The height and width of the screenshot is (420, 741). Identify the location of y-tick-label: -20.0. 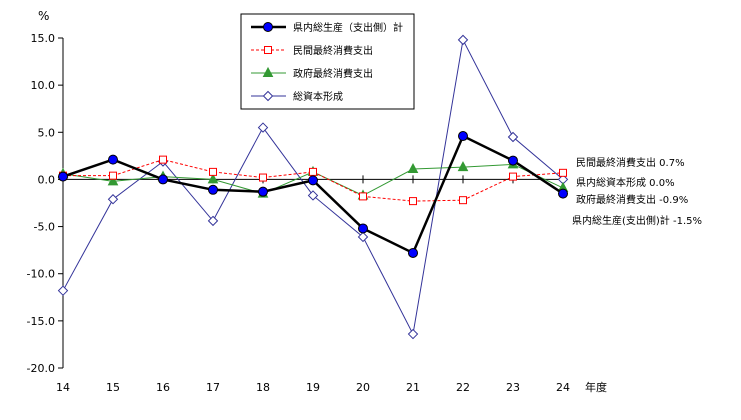
(41, 368).